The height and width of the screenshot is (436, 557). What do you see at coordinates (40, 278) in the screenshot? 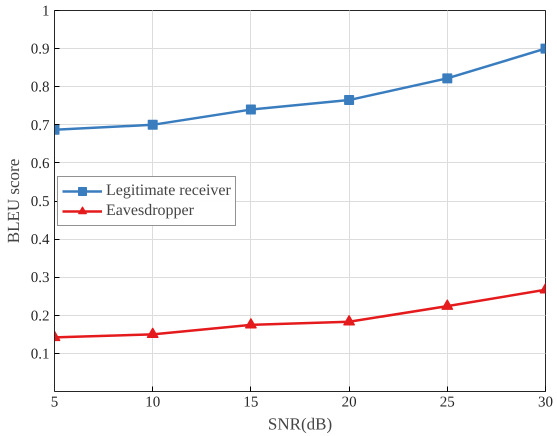
I see `y-tick-label: 0.3` at bounding box center [40, 278].